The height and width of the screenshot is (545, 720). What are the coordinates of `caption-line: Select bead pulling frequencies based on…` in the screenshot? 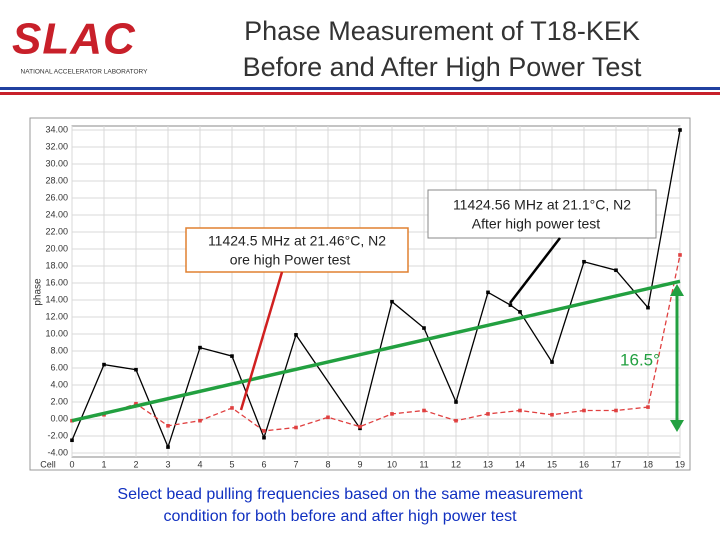 It's located at (350, 494).